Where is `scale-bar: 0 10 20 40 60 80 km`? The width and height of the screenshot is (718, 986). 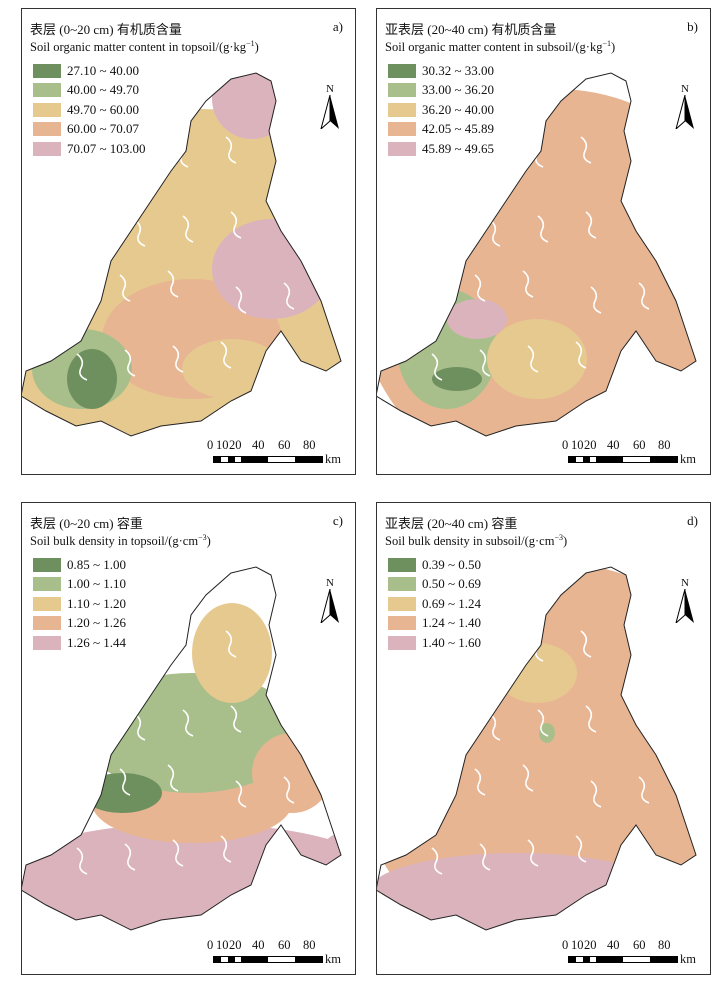 scale-bar: 0 10 20 40 60 80 km is located at coordinates (277, 953).